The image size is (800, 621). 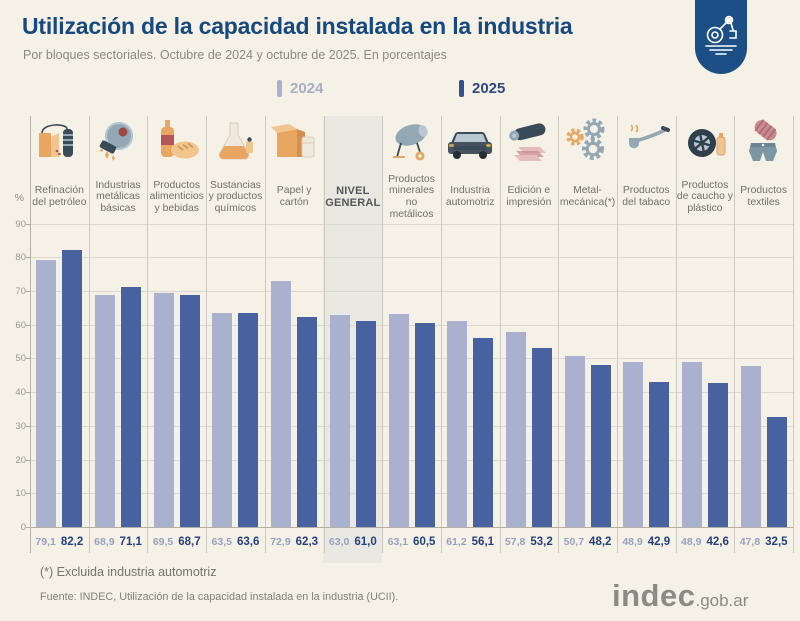 I want to click on indec-badge, so click(x=721, y=37).